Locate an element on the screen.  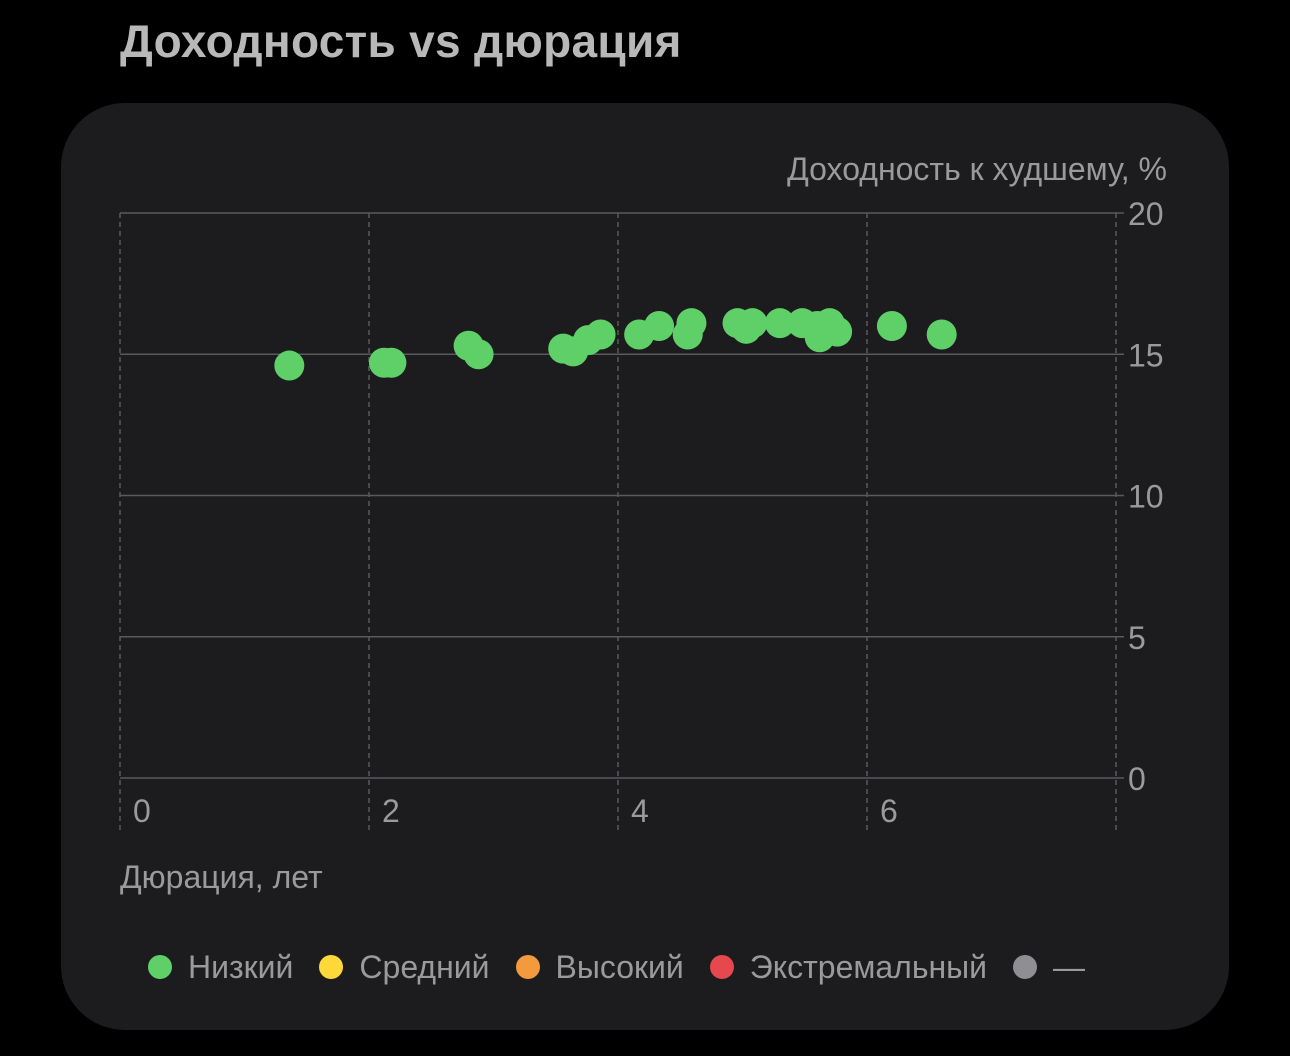
legend-item: — is located at coordinates (1049, 967).